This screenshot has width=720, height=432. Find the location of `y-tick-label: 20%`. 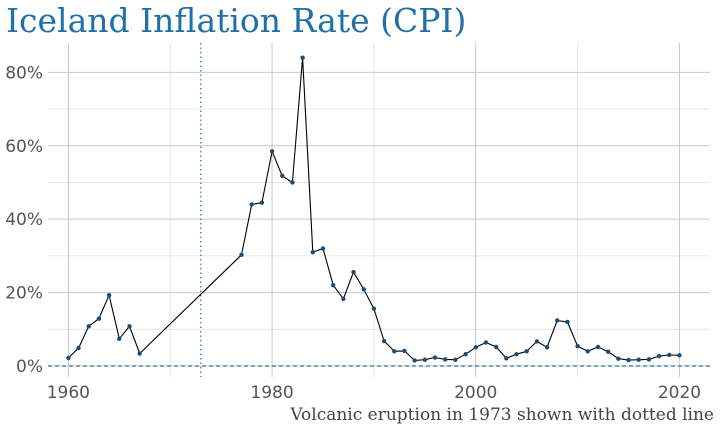

y-tick-label: 20% is located at coordinates (24, 294).